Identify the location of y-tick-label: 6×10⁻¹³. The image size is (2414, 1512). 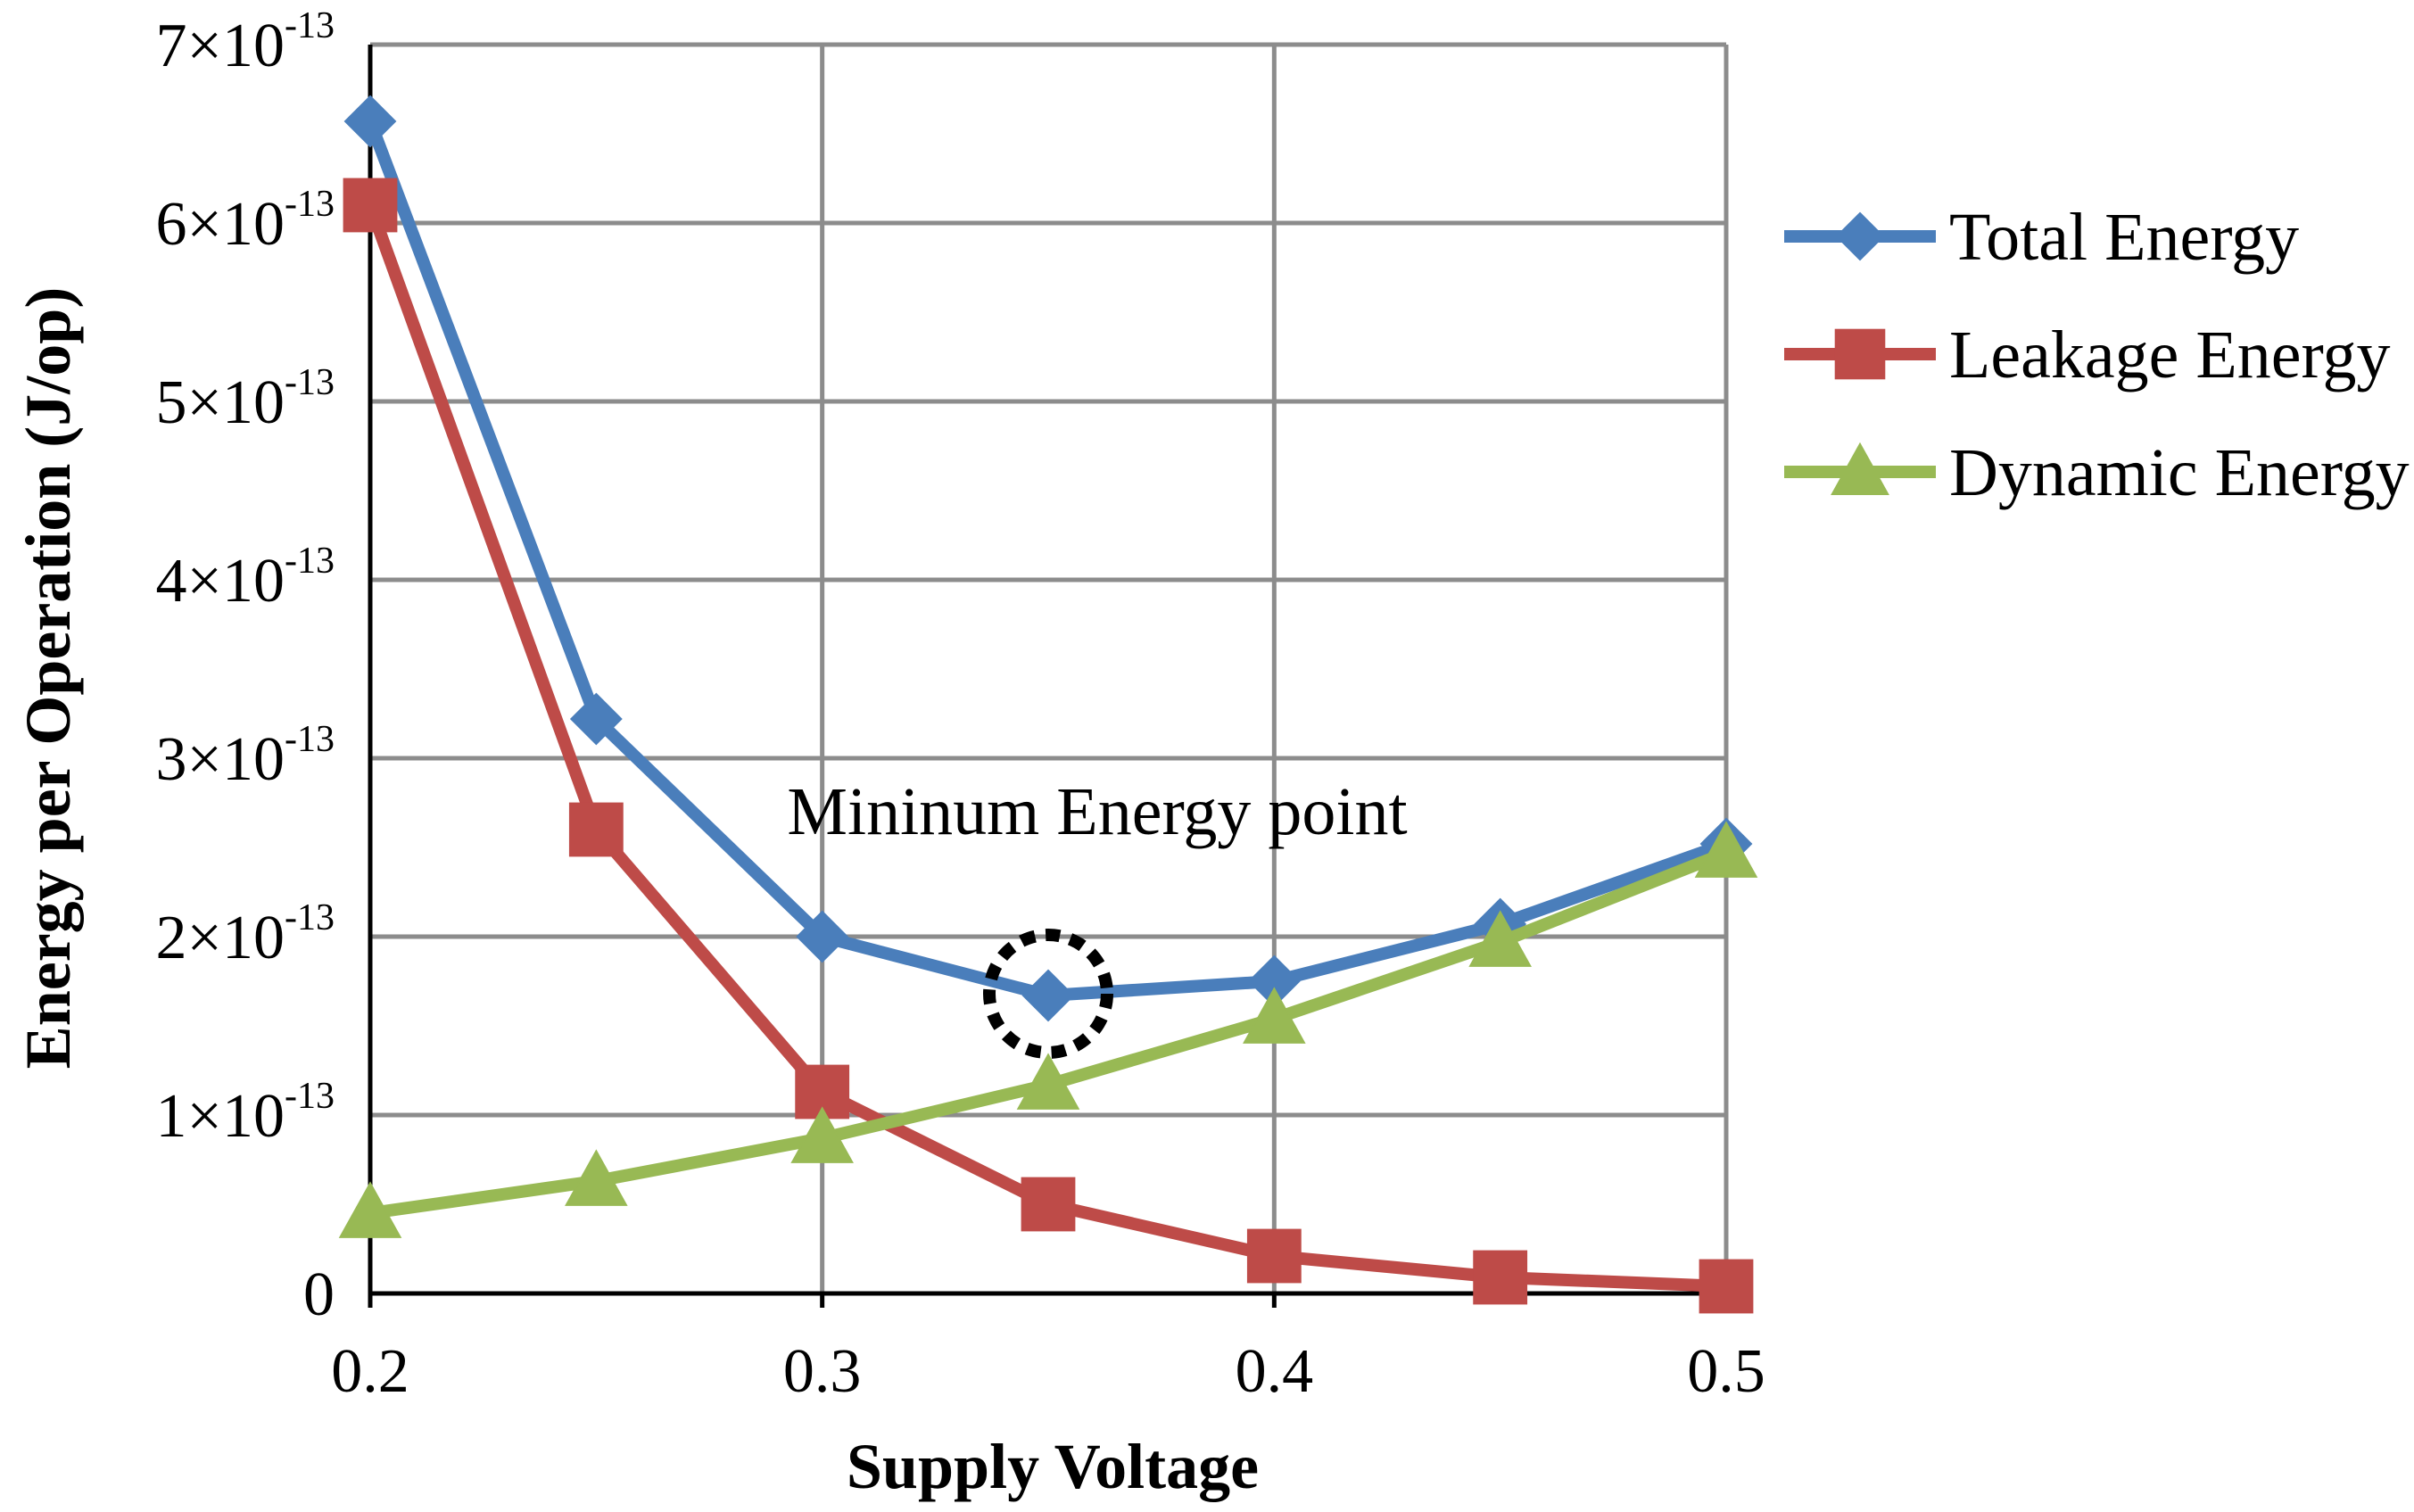
(245, 221).